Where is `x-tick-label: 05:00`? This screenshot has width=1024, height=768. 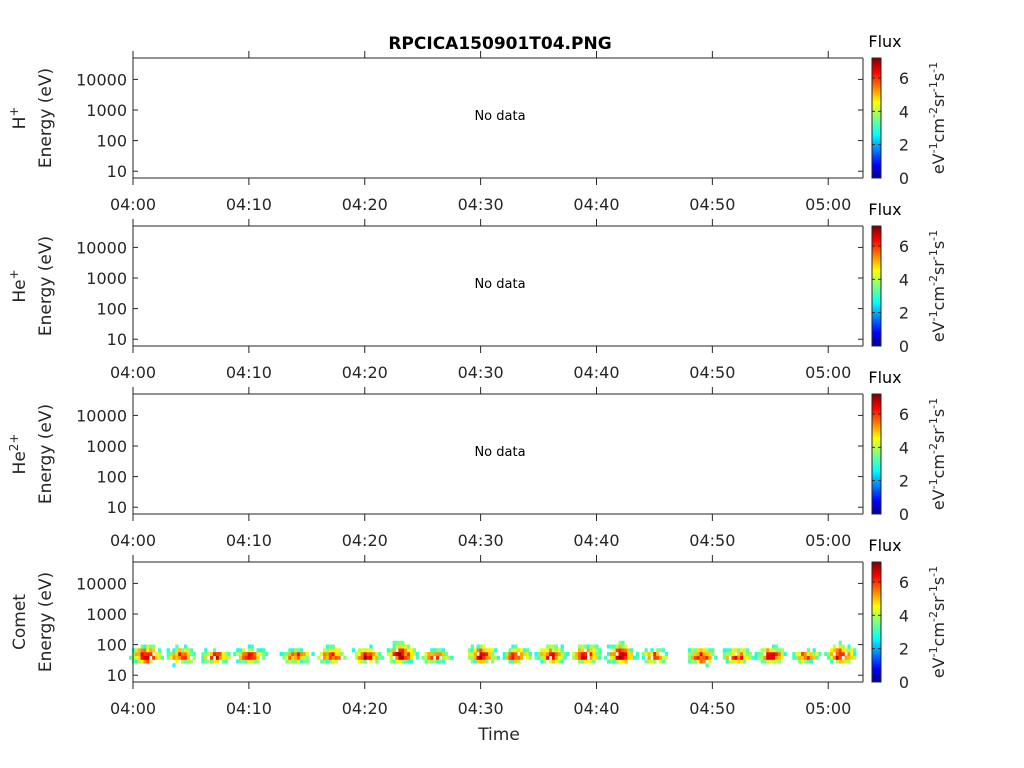
x-tick-label: 05:00 is located at coordinates (828, 372).